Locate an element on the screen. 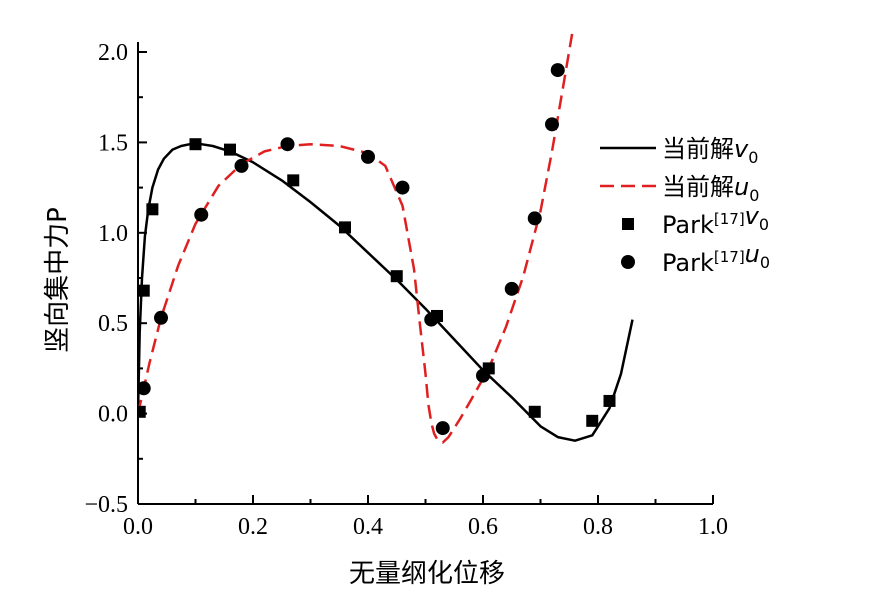  legend-label: Park[17]v0 is located at coordinates (715, 220).